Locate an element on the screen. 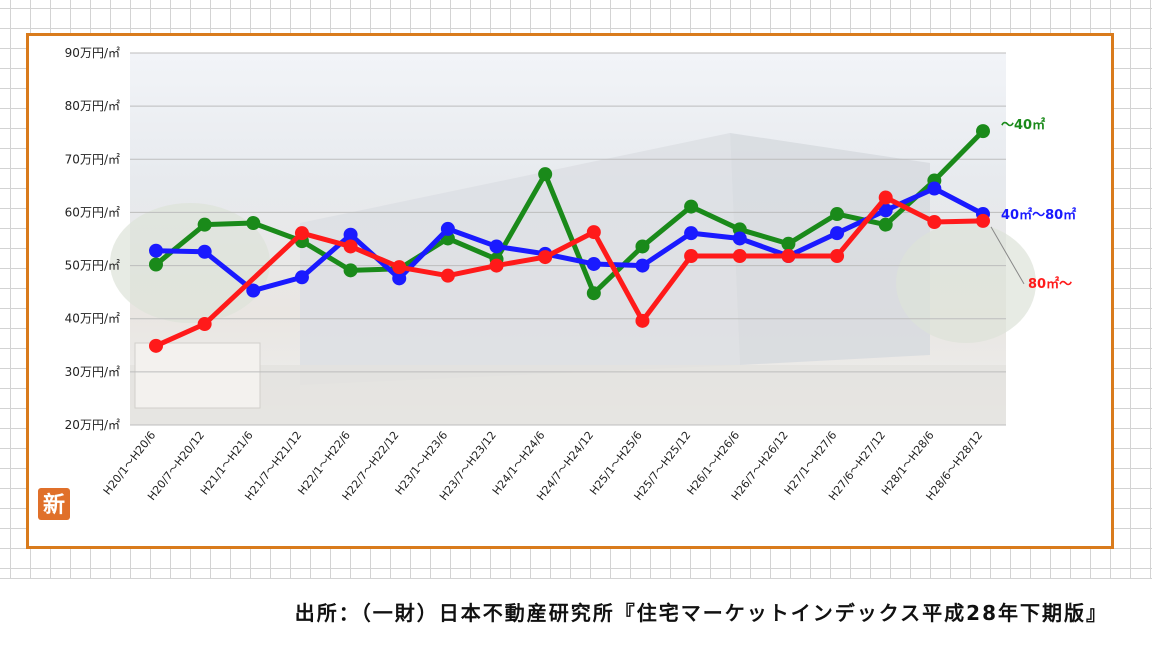 The width and height of the screenshot is (1152, 649). leader-line is located at coordinates (1007, 255).